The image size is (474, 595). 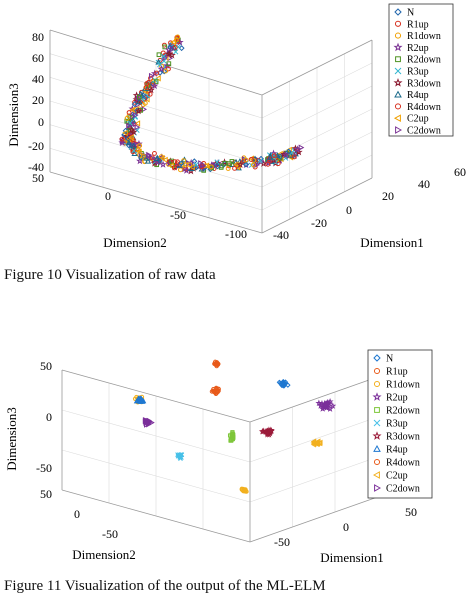 What do you see at coordinates (110, 534) in the screenshot?
I see `y-tick-label: -50` at bounding box center [110, 534].